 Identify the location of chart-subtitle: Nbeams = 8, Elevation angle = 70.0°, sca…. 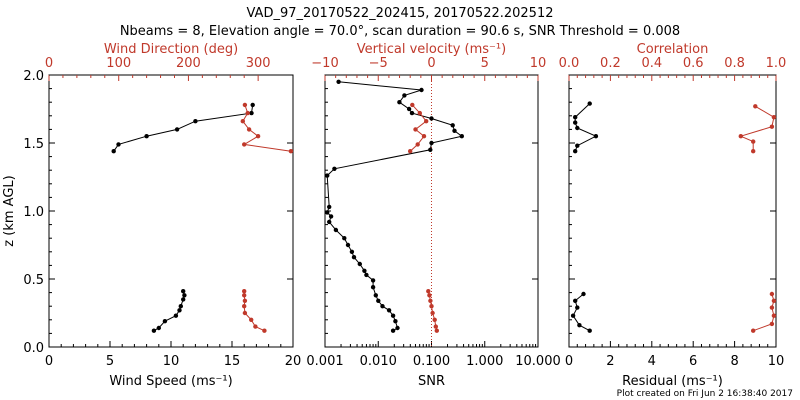
(400, 31).